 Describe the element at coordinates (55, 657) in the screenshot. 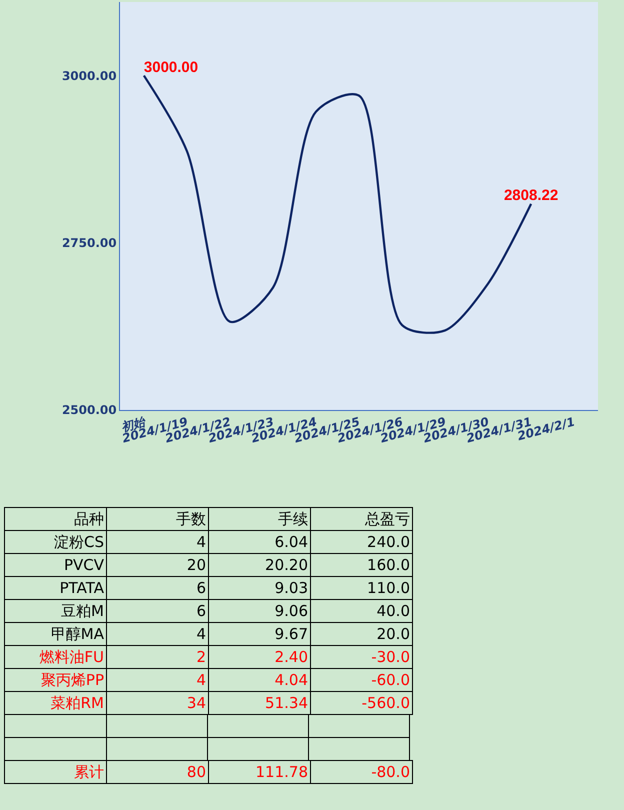

I see `y-tick-label: 燃料油FU` at that location.